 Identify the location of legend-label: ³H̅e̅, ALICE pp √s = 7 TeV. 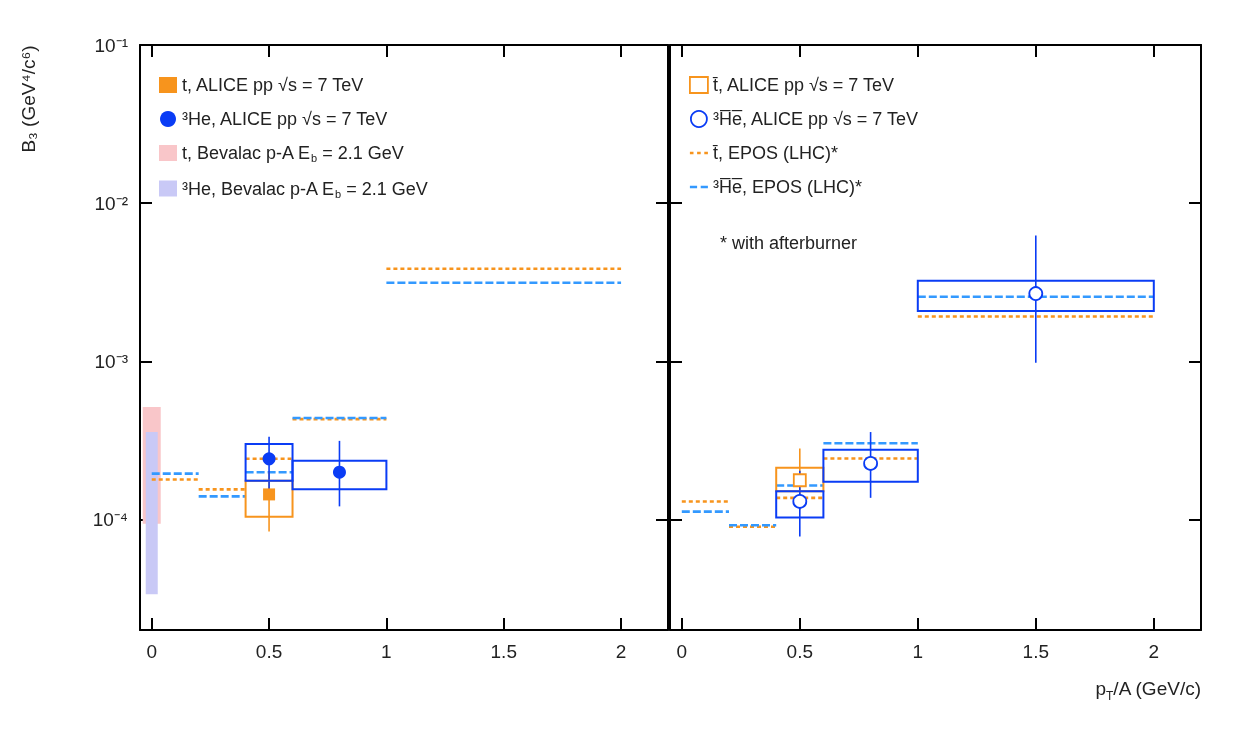
(815, 119).